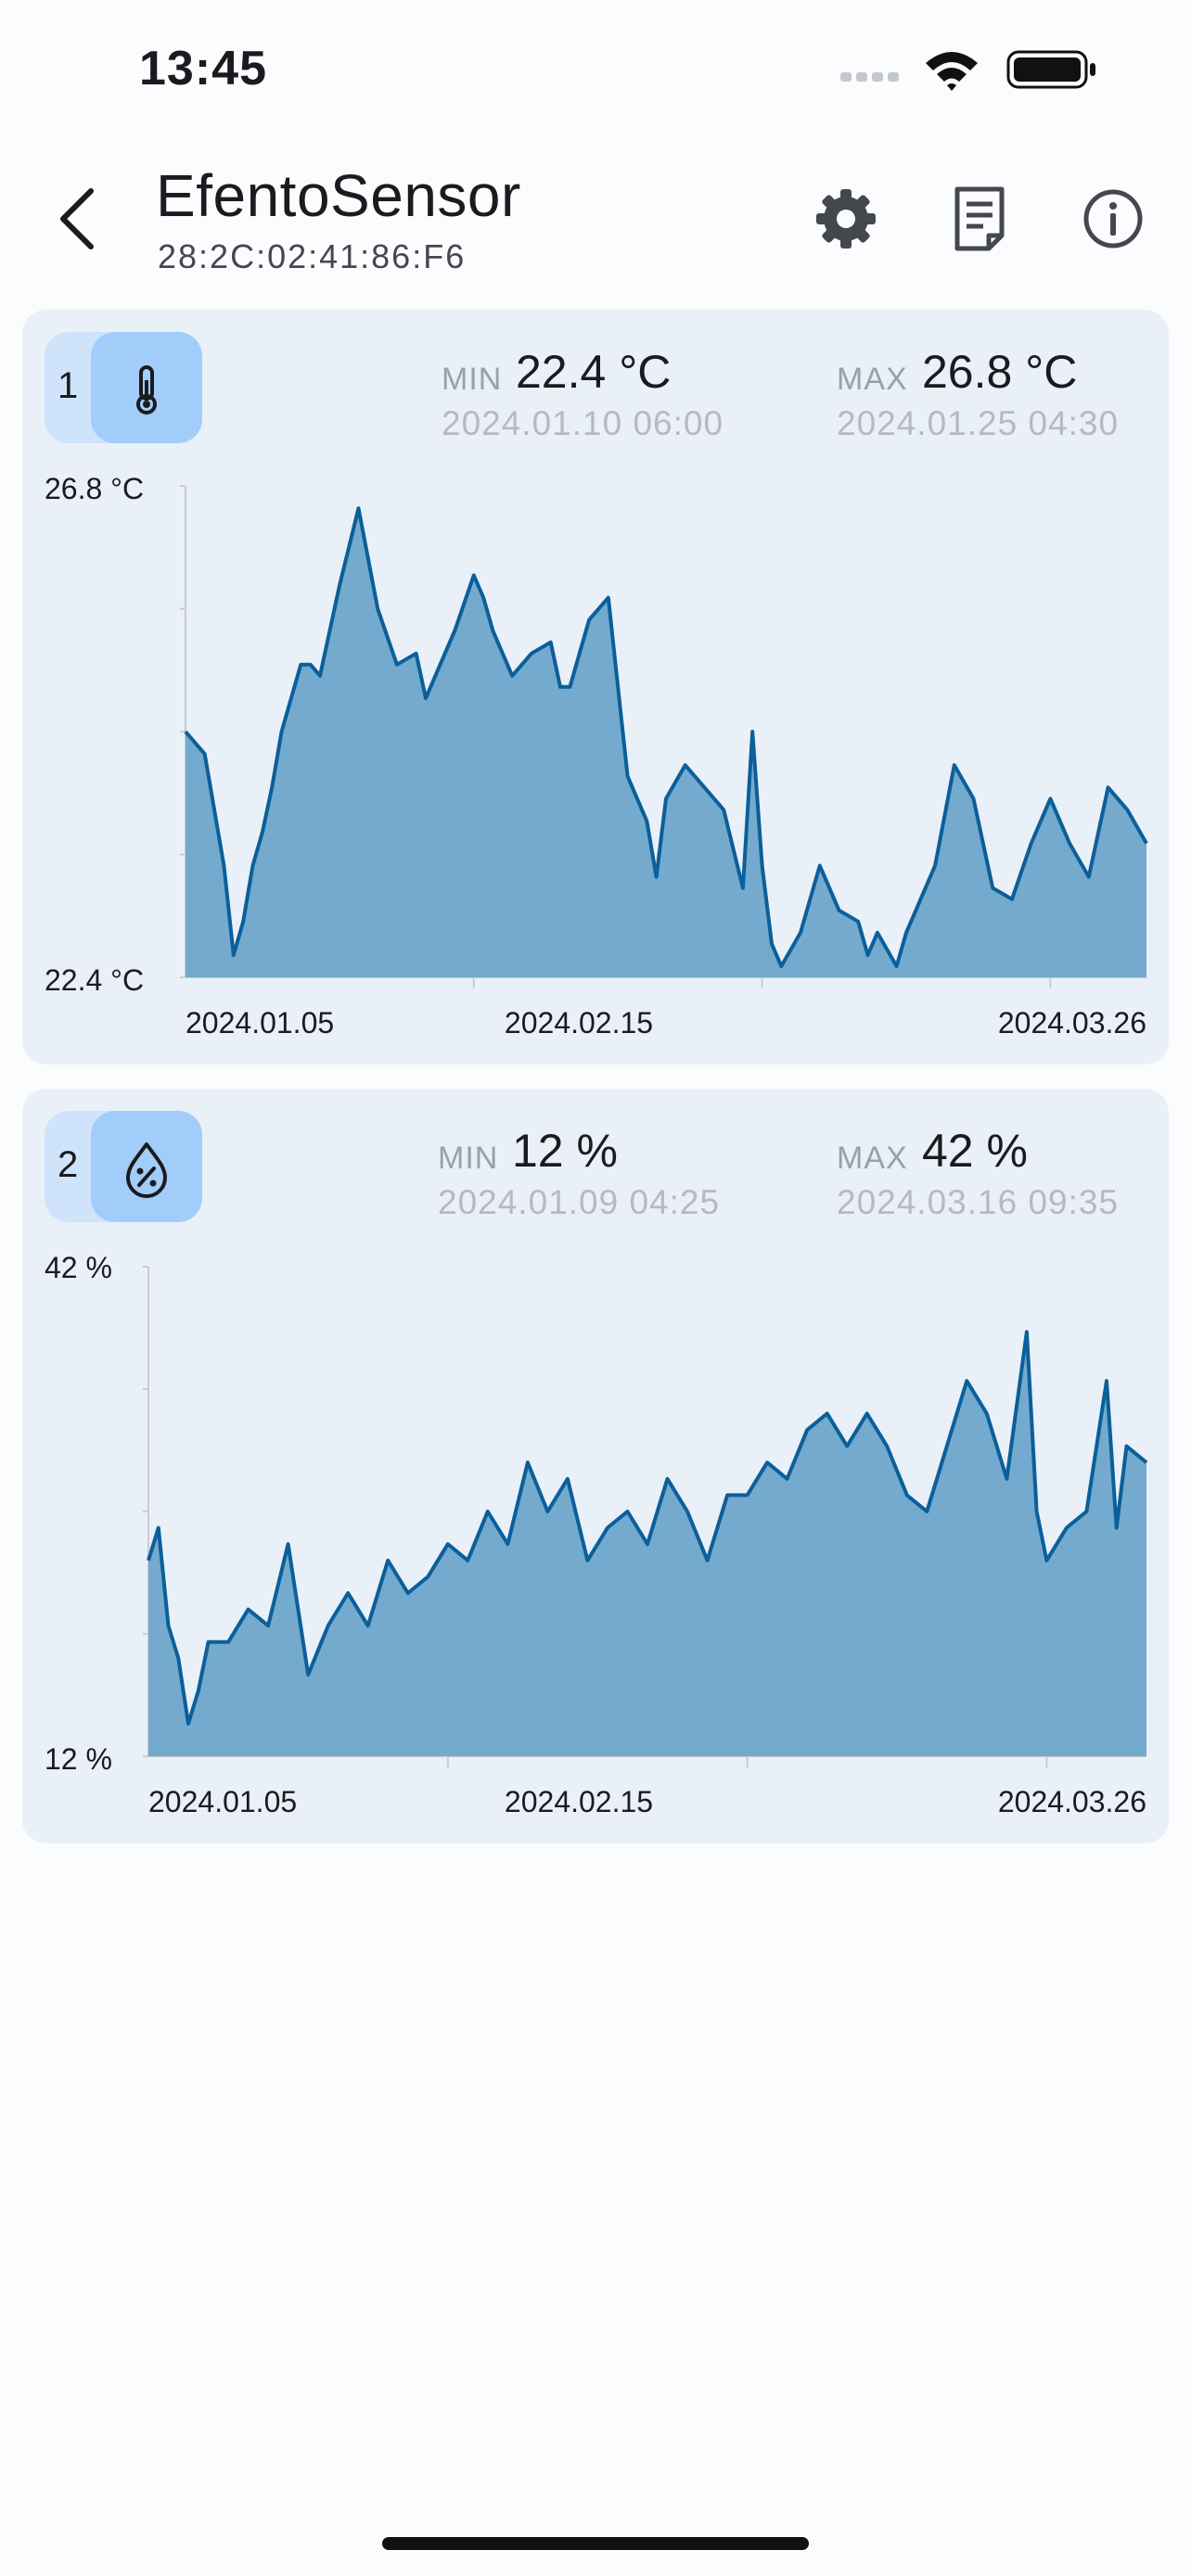 This screenshot has height=2576, width=1191. I want to click on y-axis-bottom-label: 12 %, so click(79, 1759).